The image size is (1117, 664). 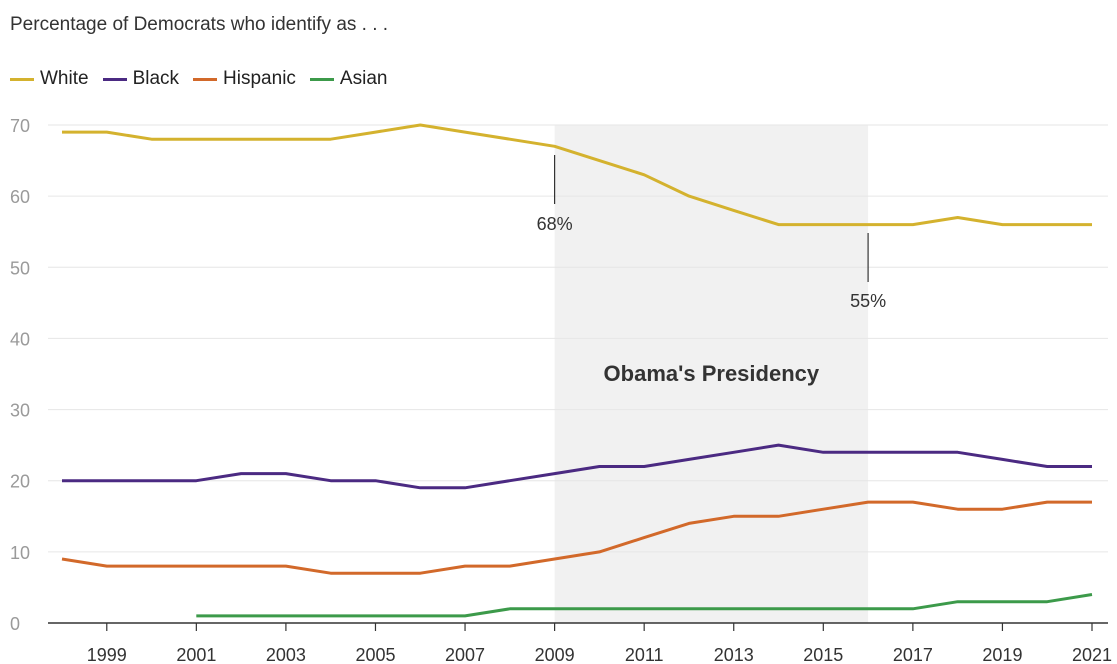 What do you see at coordinates (286, 654) in the screenshot?
I see `x-tick-label-2003: 2003` at bounding box center [286, 654].